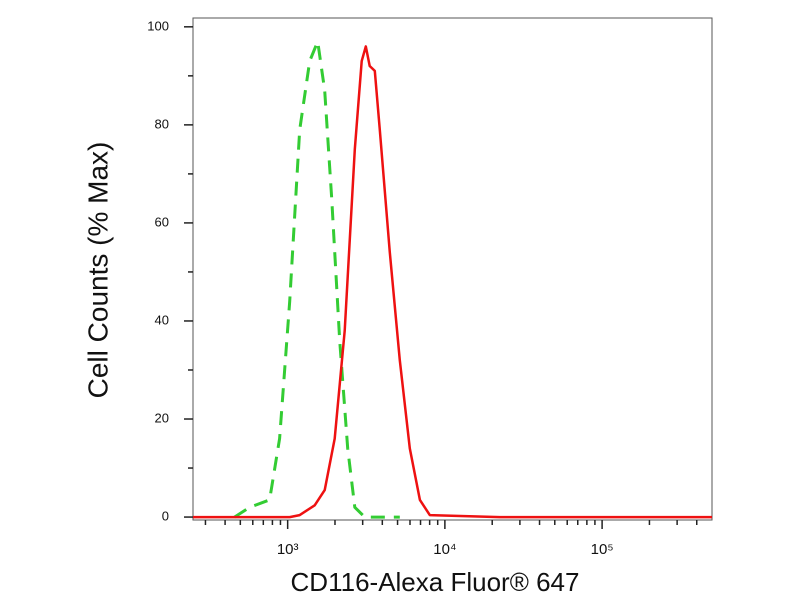  Describe the element at coordinates (602, 549) in the screenshot. I see `x-tick-label: 10⁵` at that location.